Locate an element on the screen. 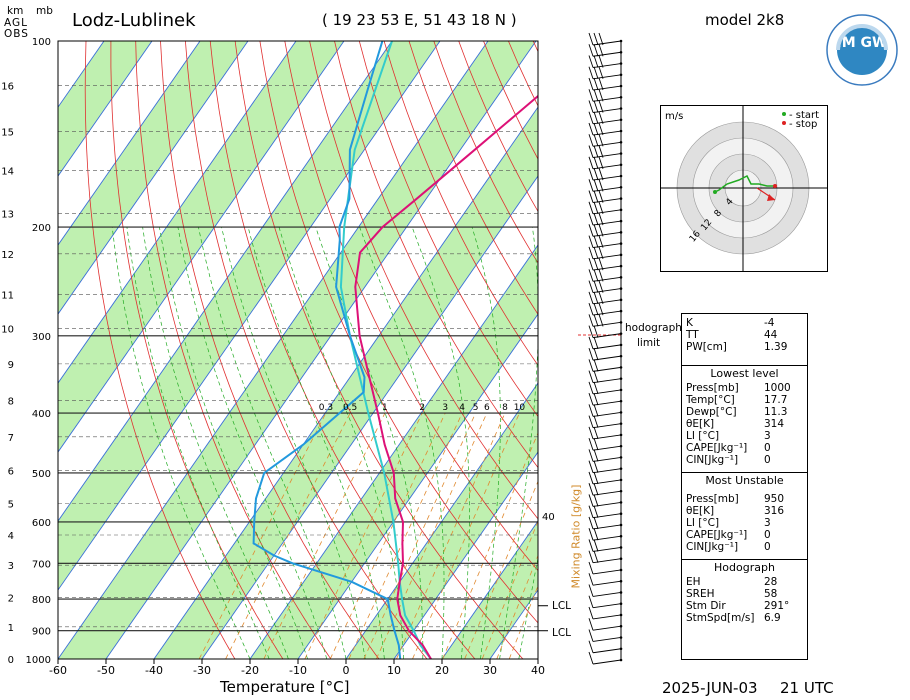  index-key: θE[K] is located at coordinates (700, 424).